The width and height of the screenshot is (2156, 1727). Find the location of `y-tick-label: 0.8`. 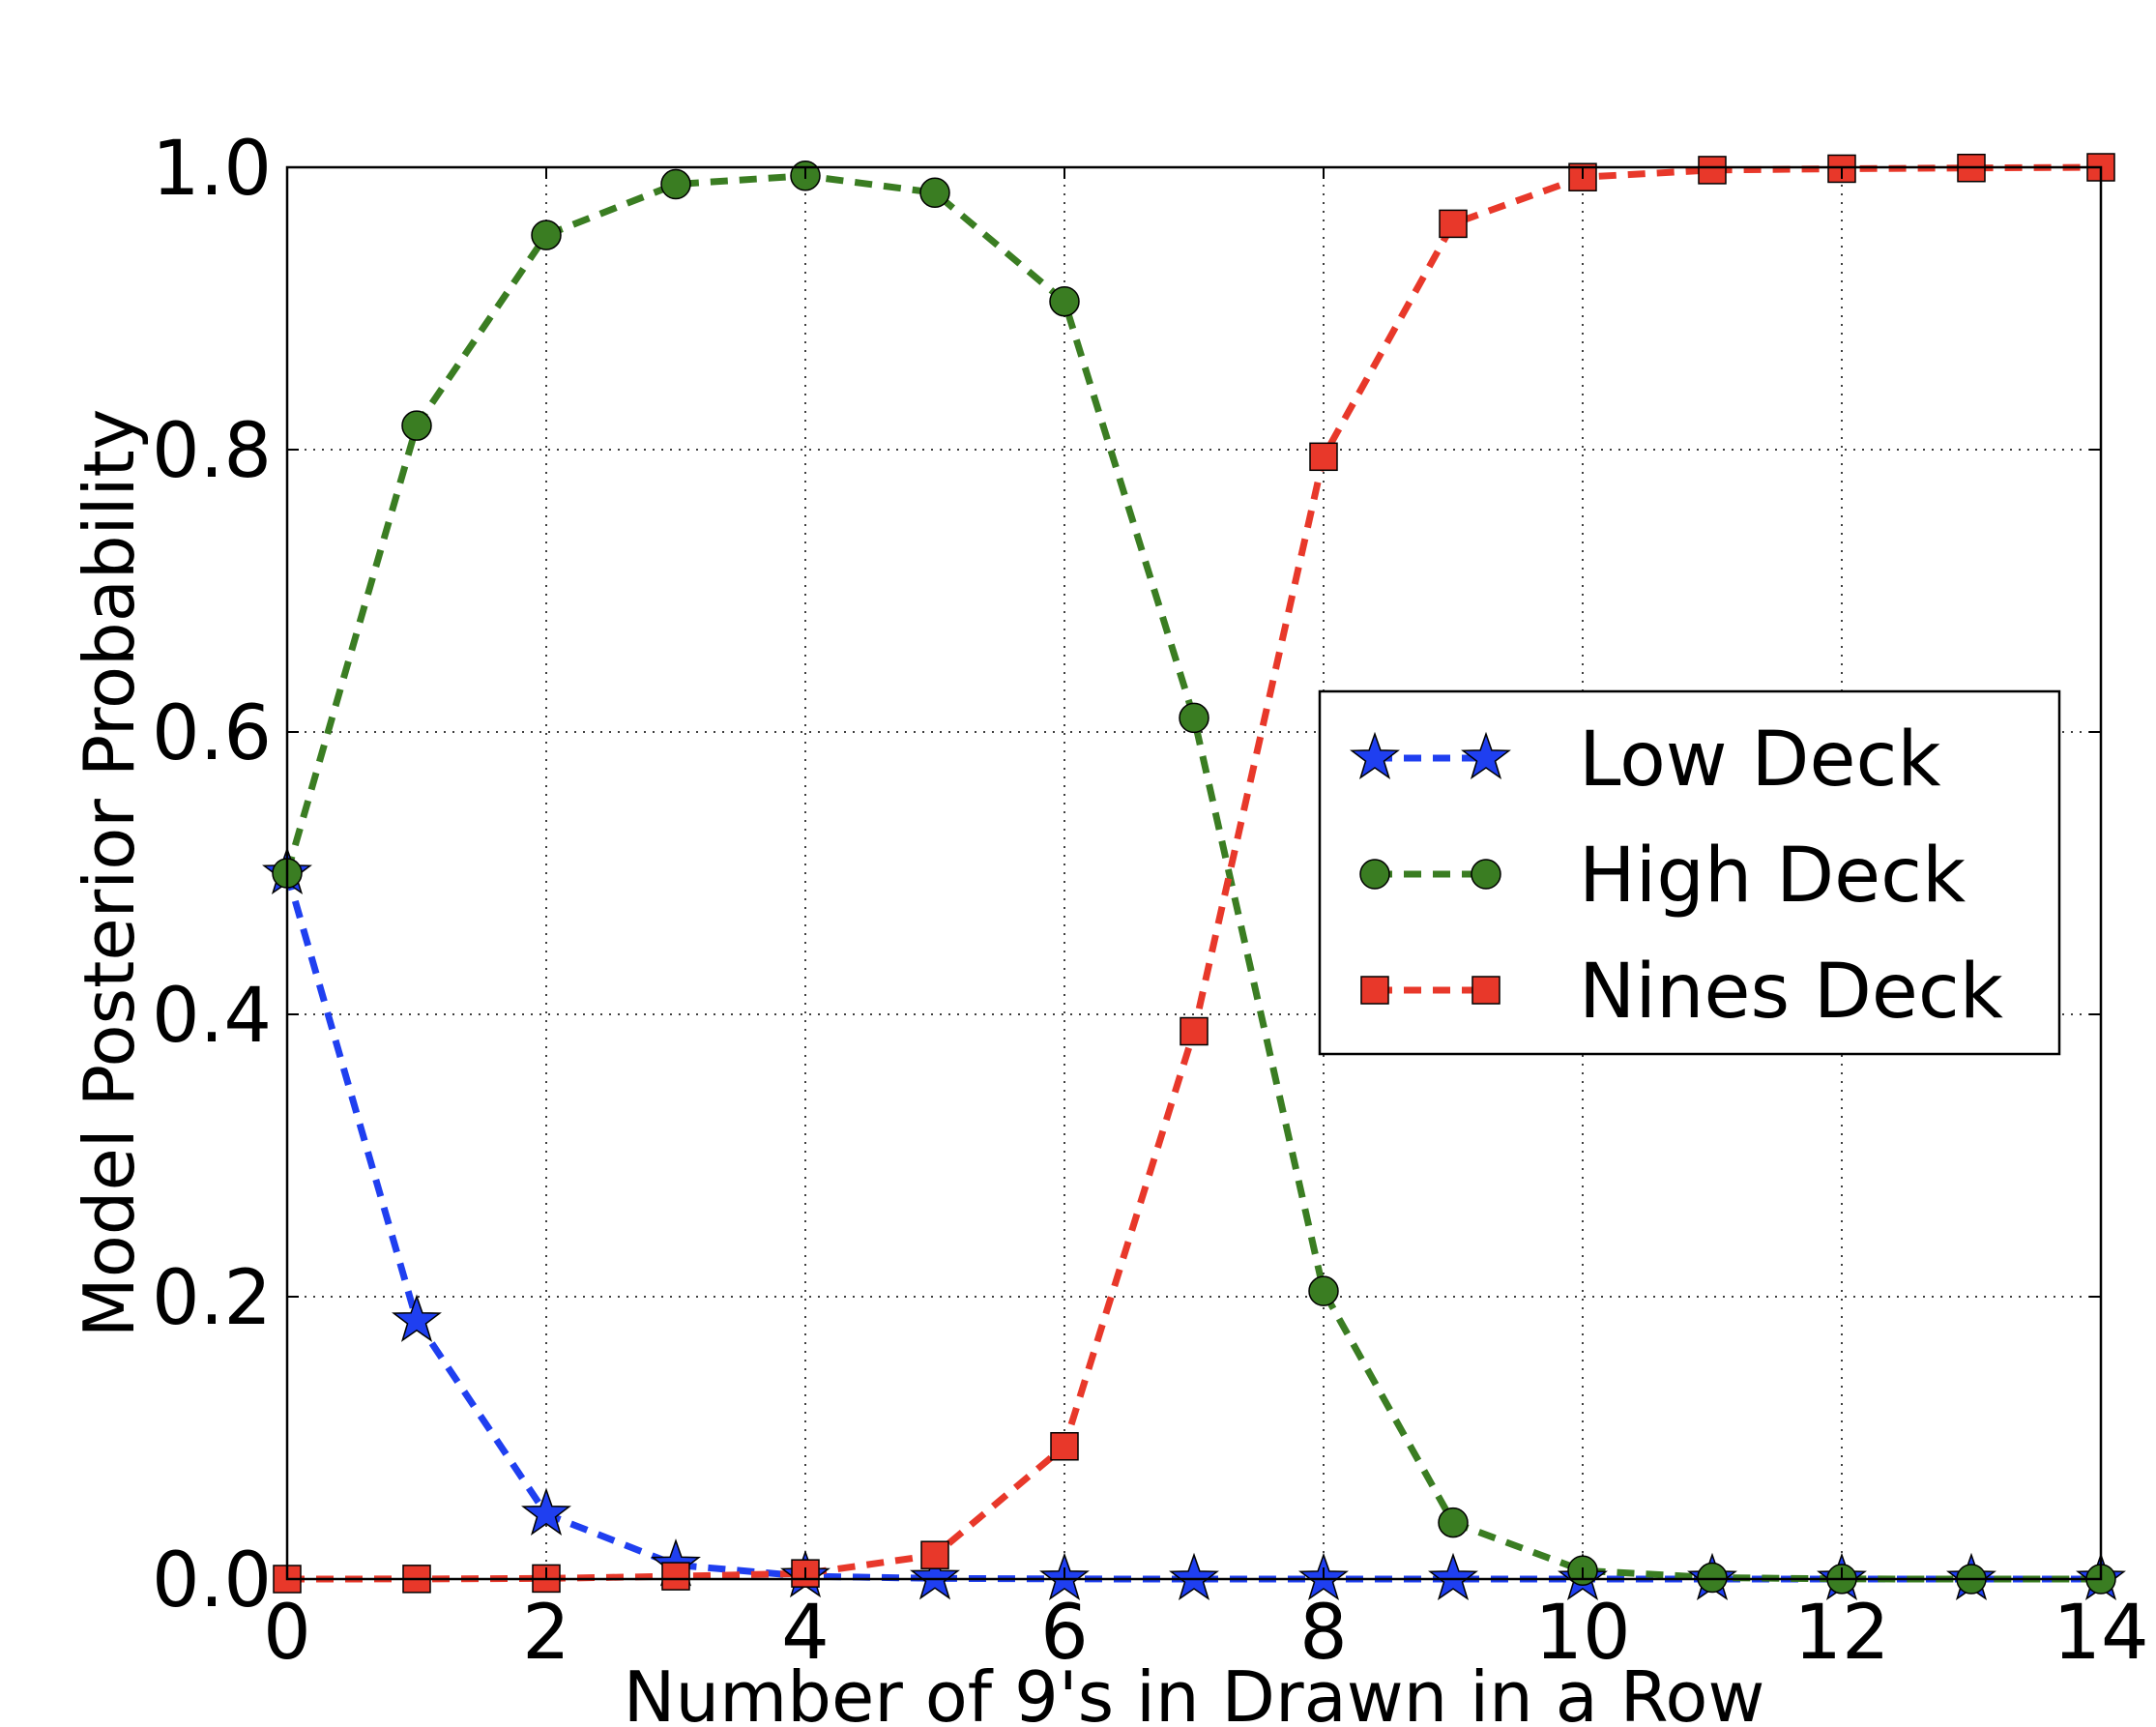

y-tick-label: 0.8 is located at coordinates (212, 451).